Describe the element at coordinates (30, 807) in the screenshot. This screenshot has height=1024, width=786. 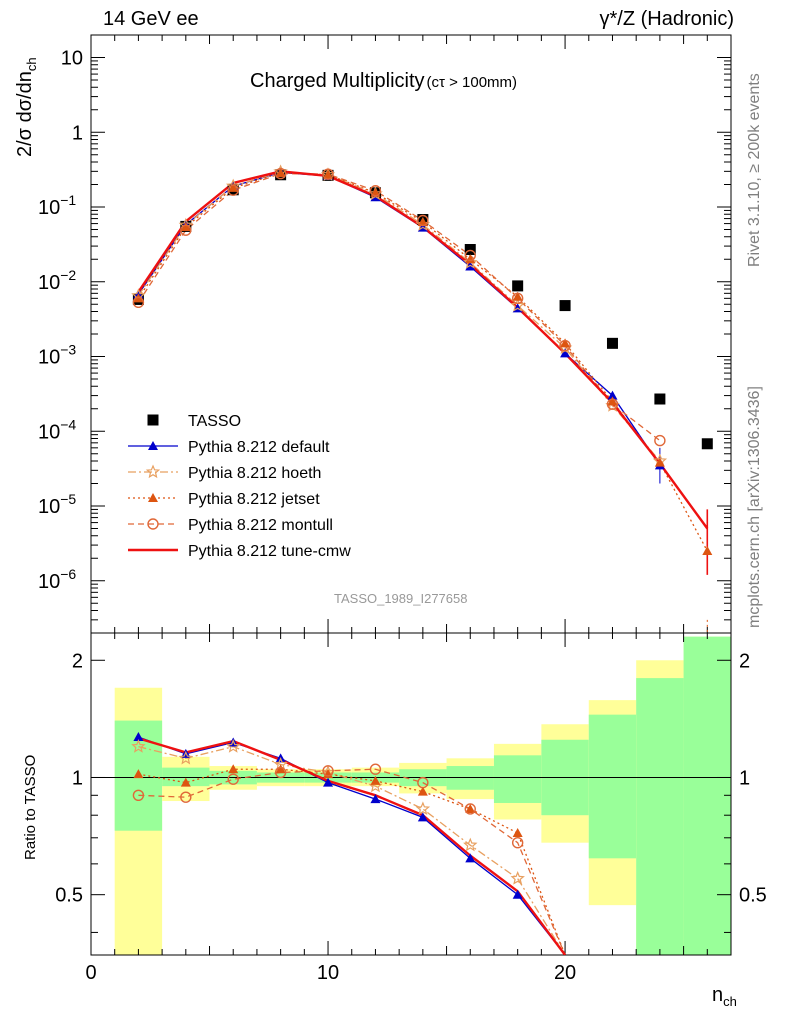
I see `ratio-ylabel: Ratio to TASSO` at that location.